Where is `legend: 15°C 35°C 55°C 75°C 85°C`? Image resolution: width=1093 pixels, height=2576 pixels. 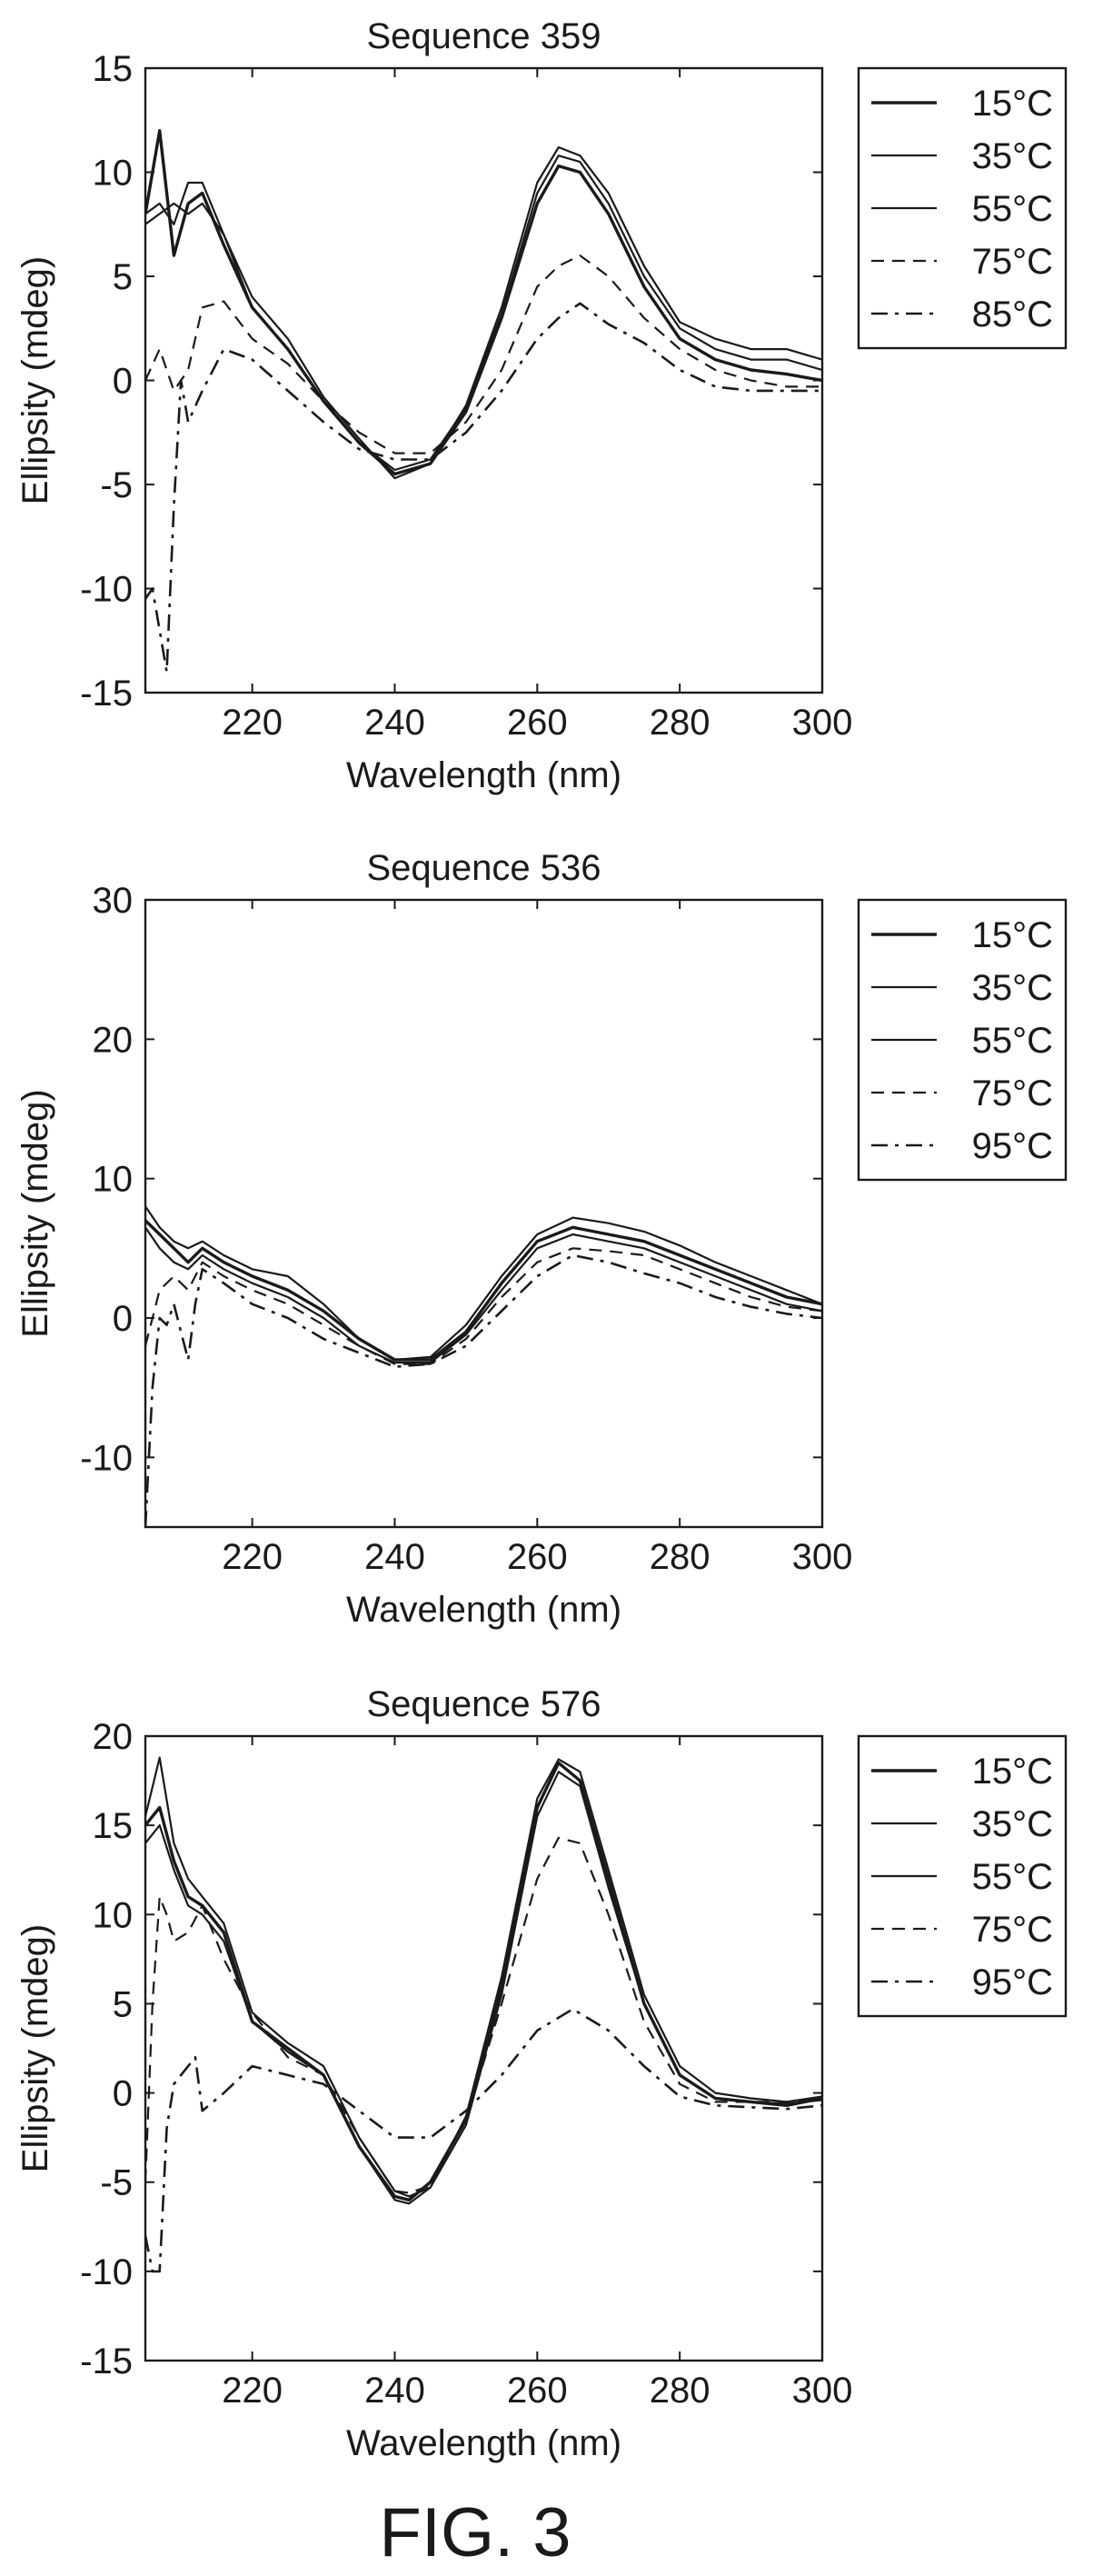
legend: 15°C 35°C 55°C 75°C 85°C is located at coordinates (962, 208).